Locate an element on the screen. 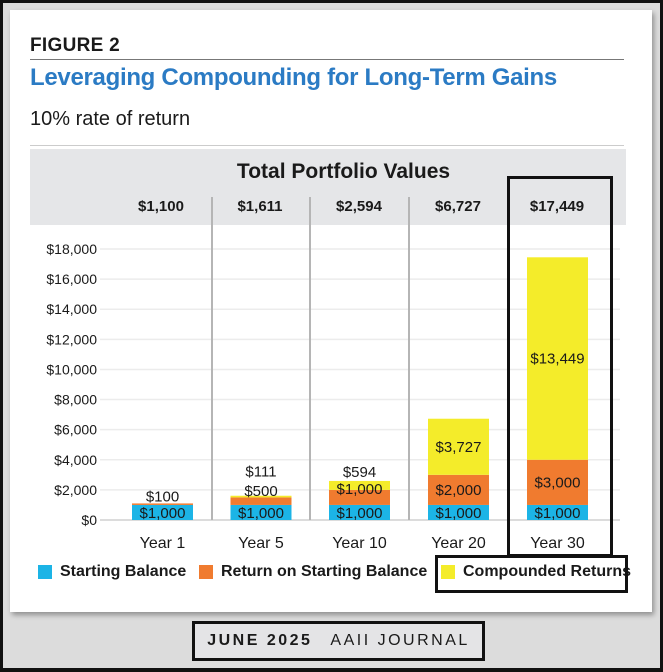 Image resolution: width=663 pixels, height=672 pixels. total-value-year-10: $2,594 is located at coordinates (359, 206).